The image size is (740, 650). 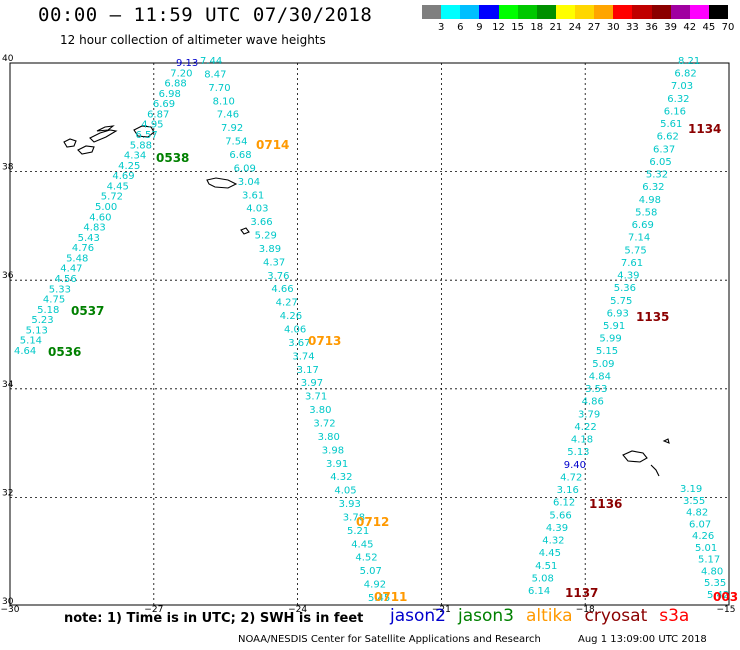 I want to click on wave-height-value: 4.45, so click(x=550, y=553).